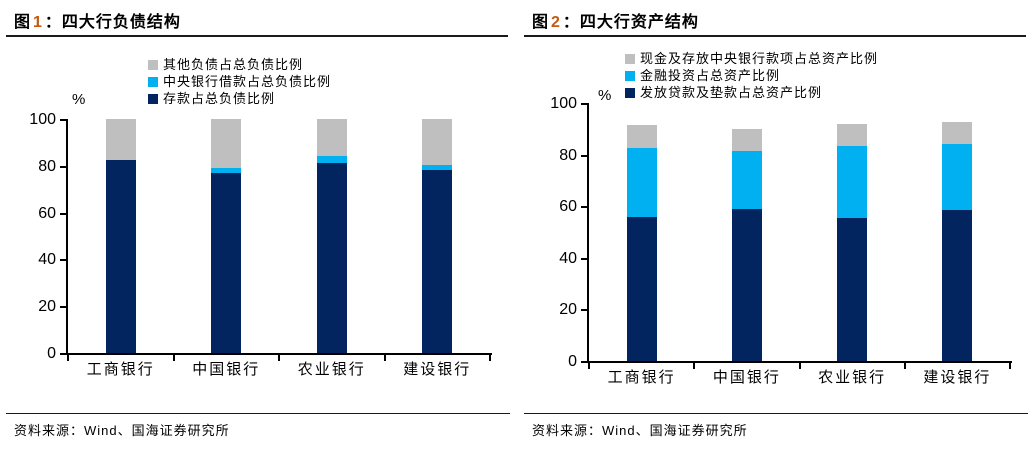 The width and height of the screenshot is (1036, 455). I want to click on legend-item: 现金及存放中央银行款项占总资产比例, so click(751, 58).